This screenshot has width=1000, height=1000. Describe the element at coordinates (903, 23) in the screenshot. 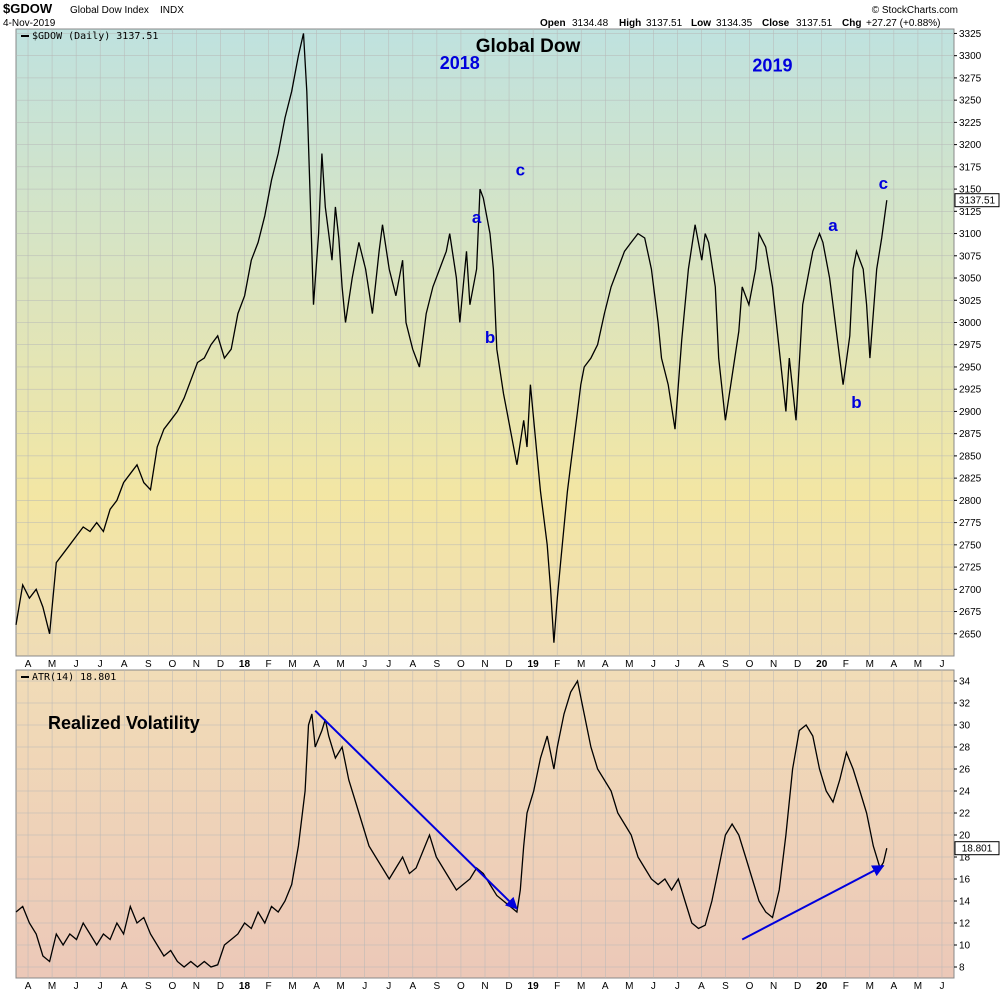

I see `chg-value: +27.27 (+0.88%)` at that location.